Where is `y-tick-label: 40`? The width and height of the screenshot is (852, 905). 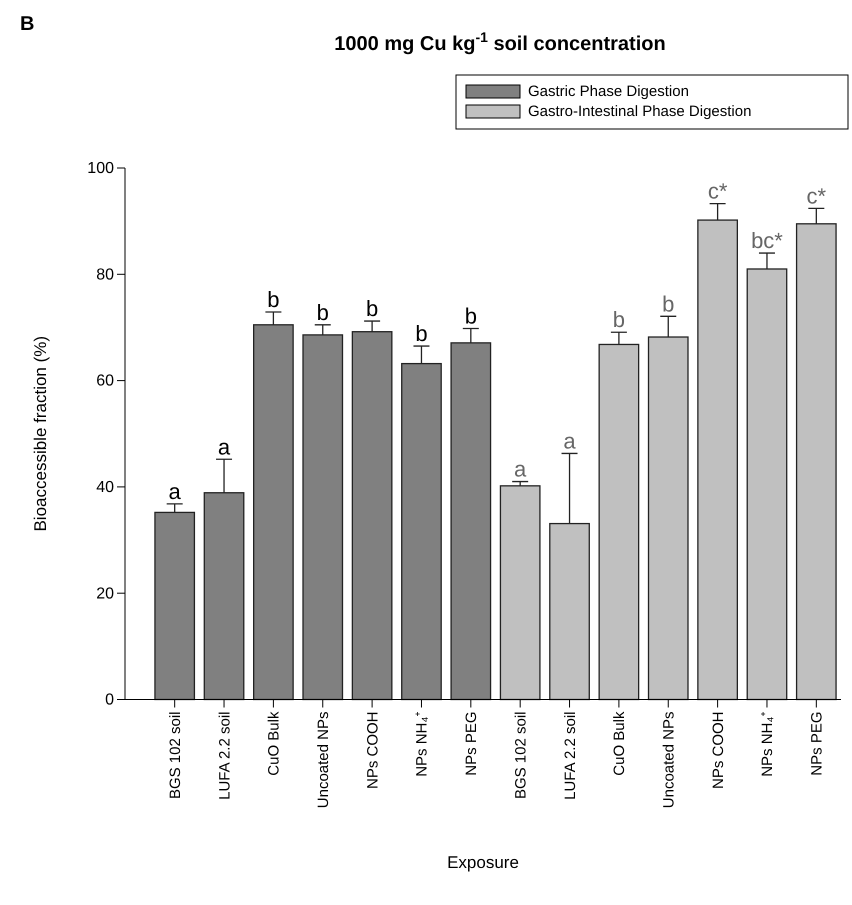 y-tick-label: 40 is located at coordinates (105, 487).